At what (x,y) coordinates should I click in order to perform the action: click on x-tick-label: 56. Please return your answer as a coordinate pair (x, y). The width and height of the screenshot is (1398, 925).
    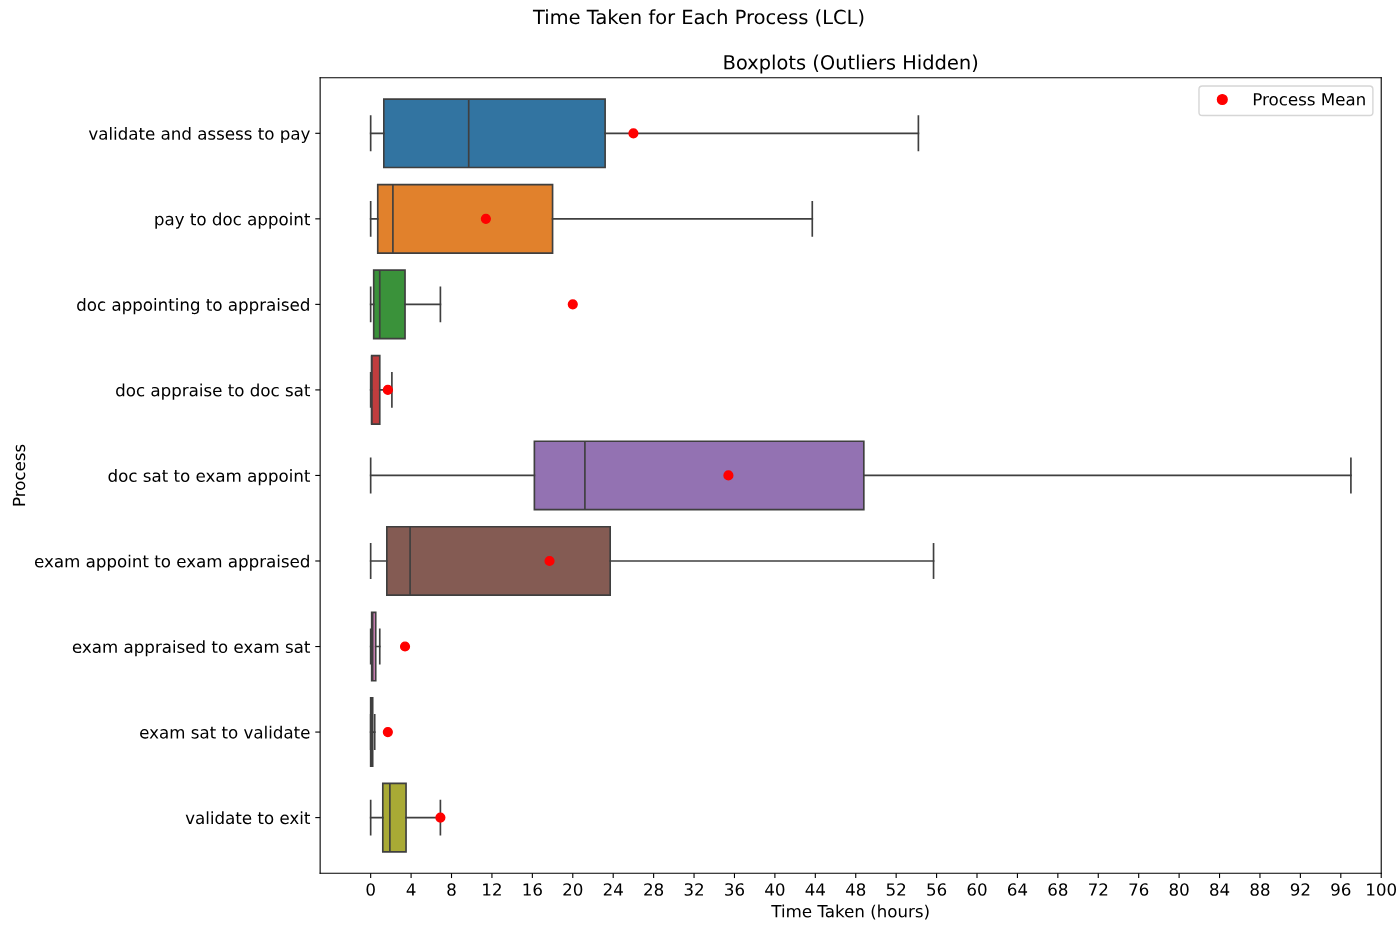
    Looking at the image, I should click on (937, 889).